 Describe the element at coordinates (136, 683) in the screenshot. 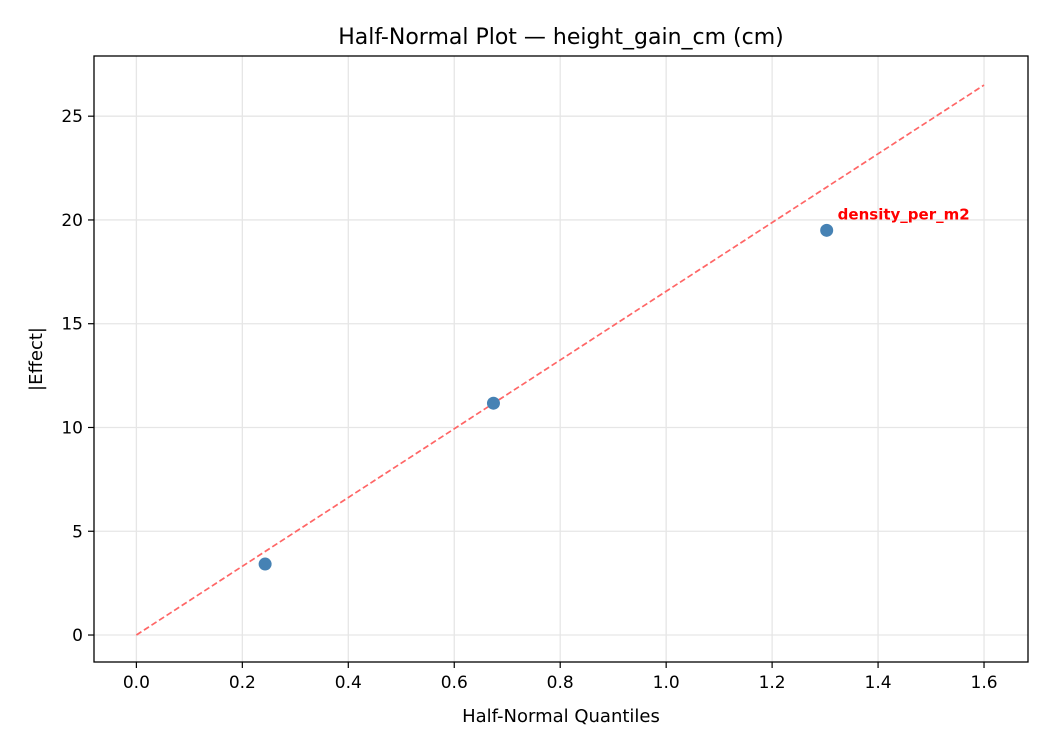

I see `x-tick-label: 0.0` at that location.